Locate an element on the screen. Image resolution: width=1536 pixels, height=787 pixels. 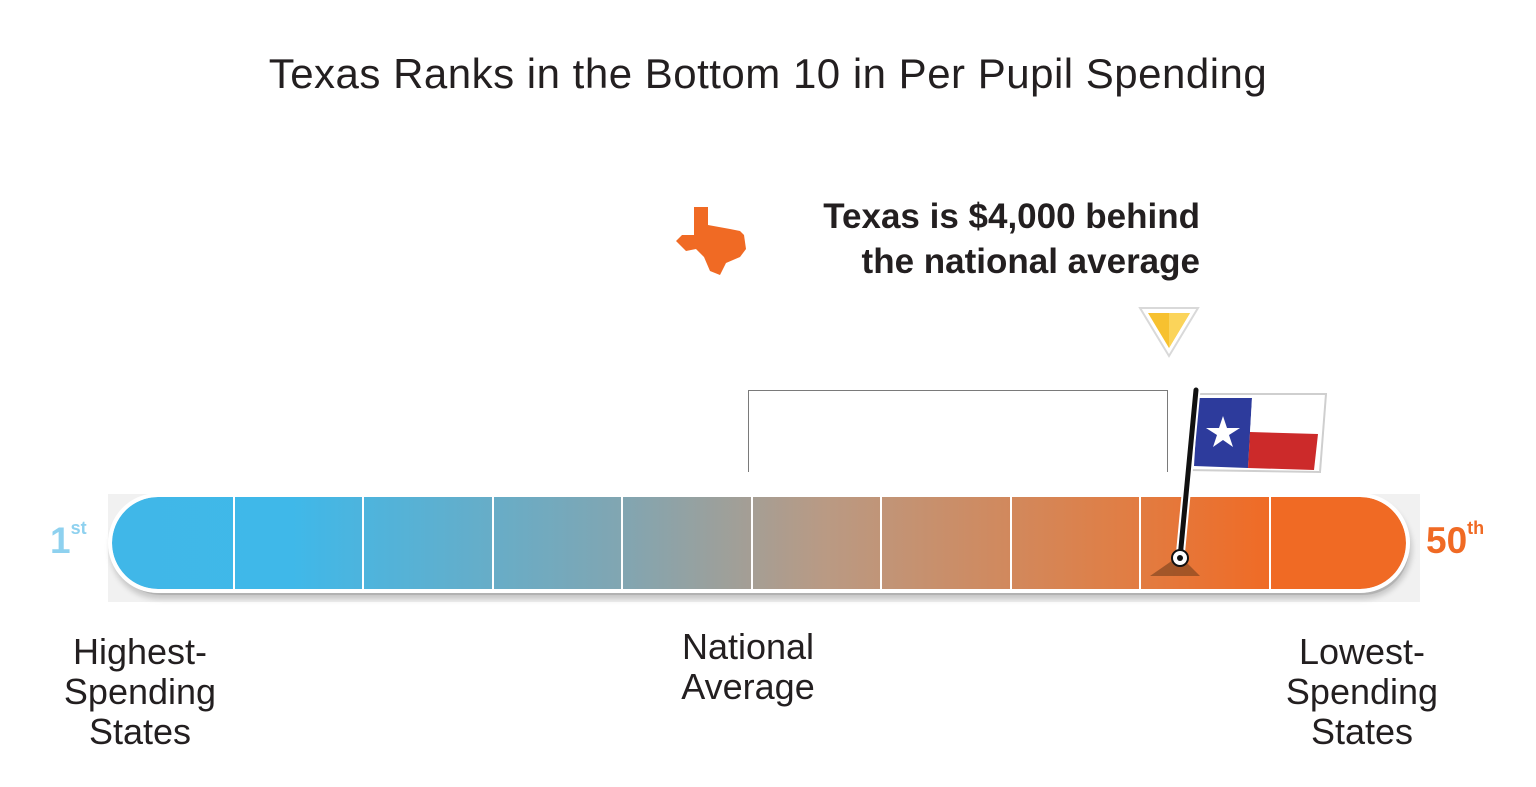
highest-spending-label: Highest- Spending States is located at coordinates (140, 691).